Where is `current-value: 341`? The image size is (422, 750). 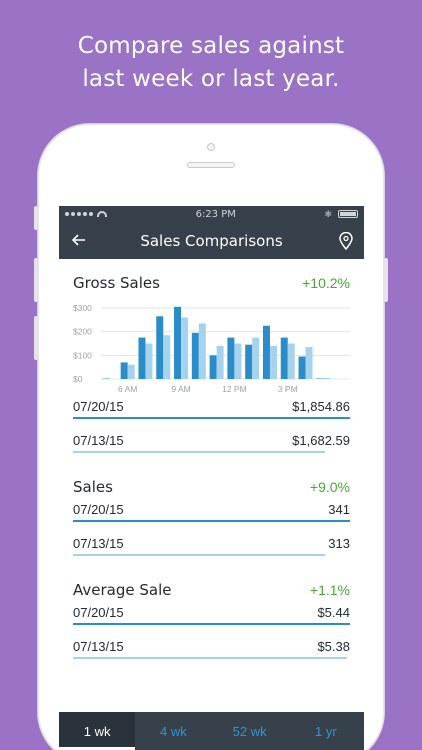
current-value: 341 is located at coordinates (339, 509).